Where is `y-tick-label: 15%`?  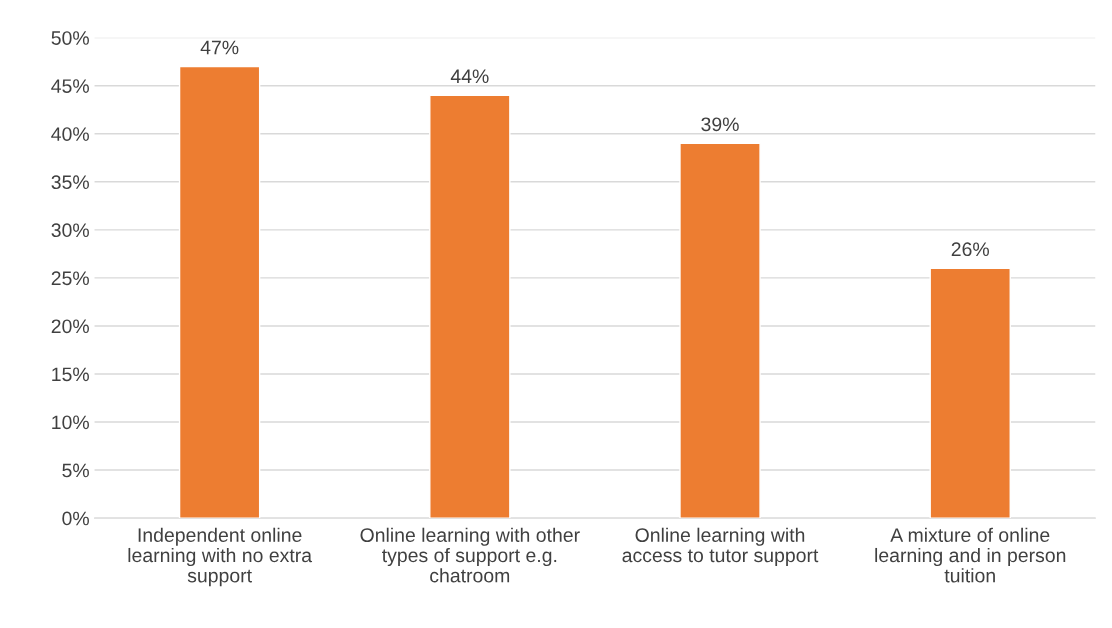 y-tick-label: 15% is located at coordinates (70, 374).